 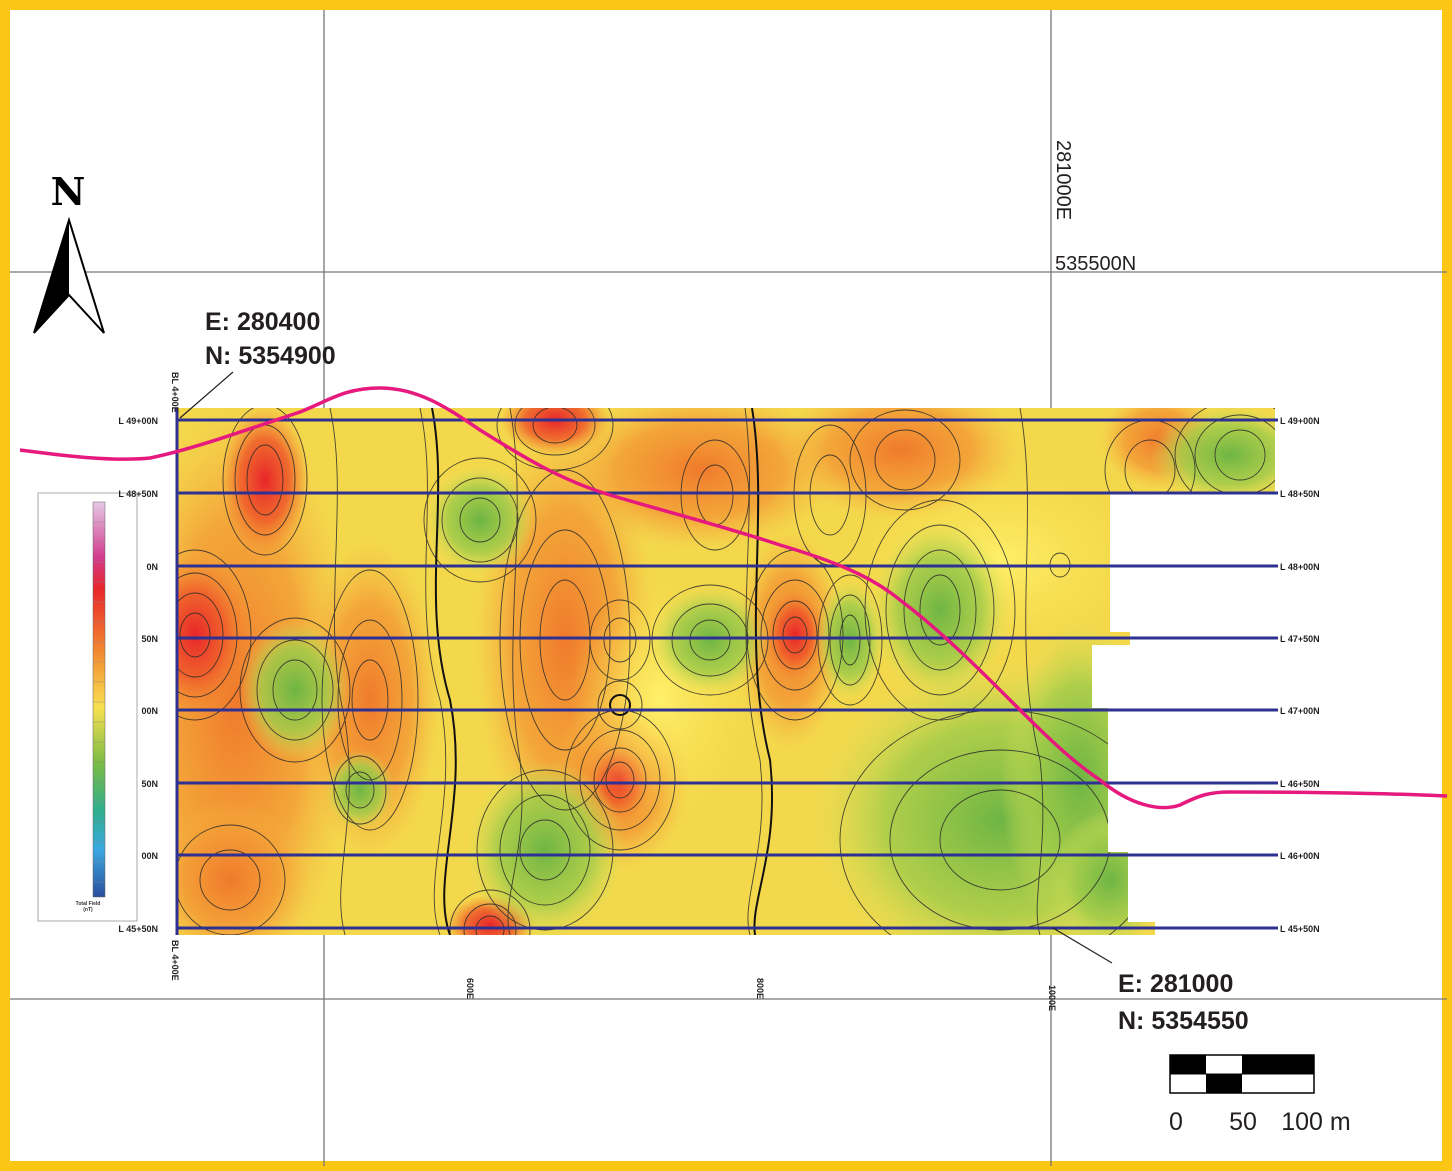 What do you see at coordinates (1052, 998) in the screenshot?
I see `svg-text: 1000E` at bounding box center [1052, 998].